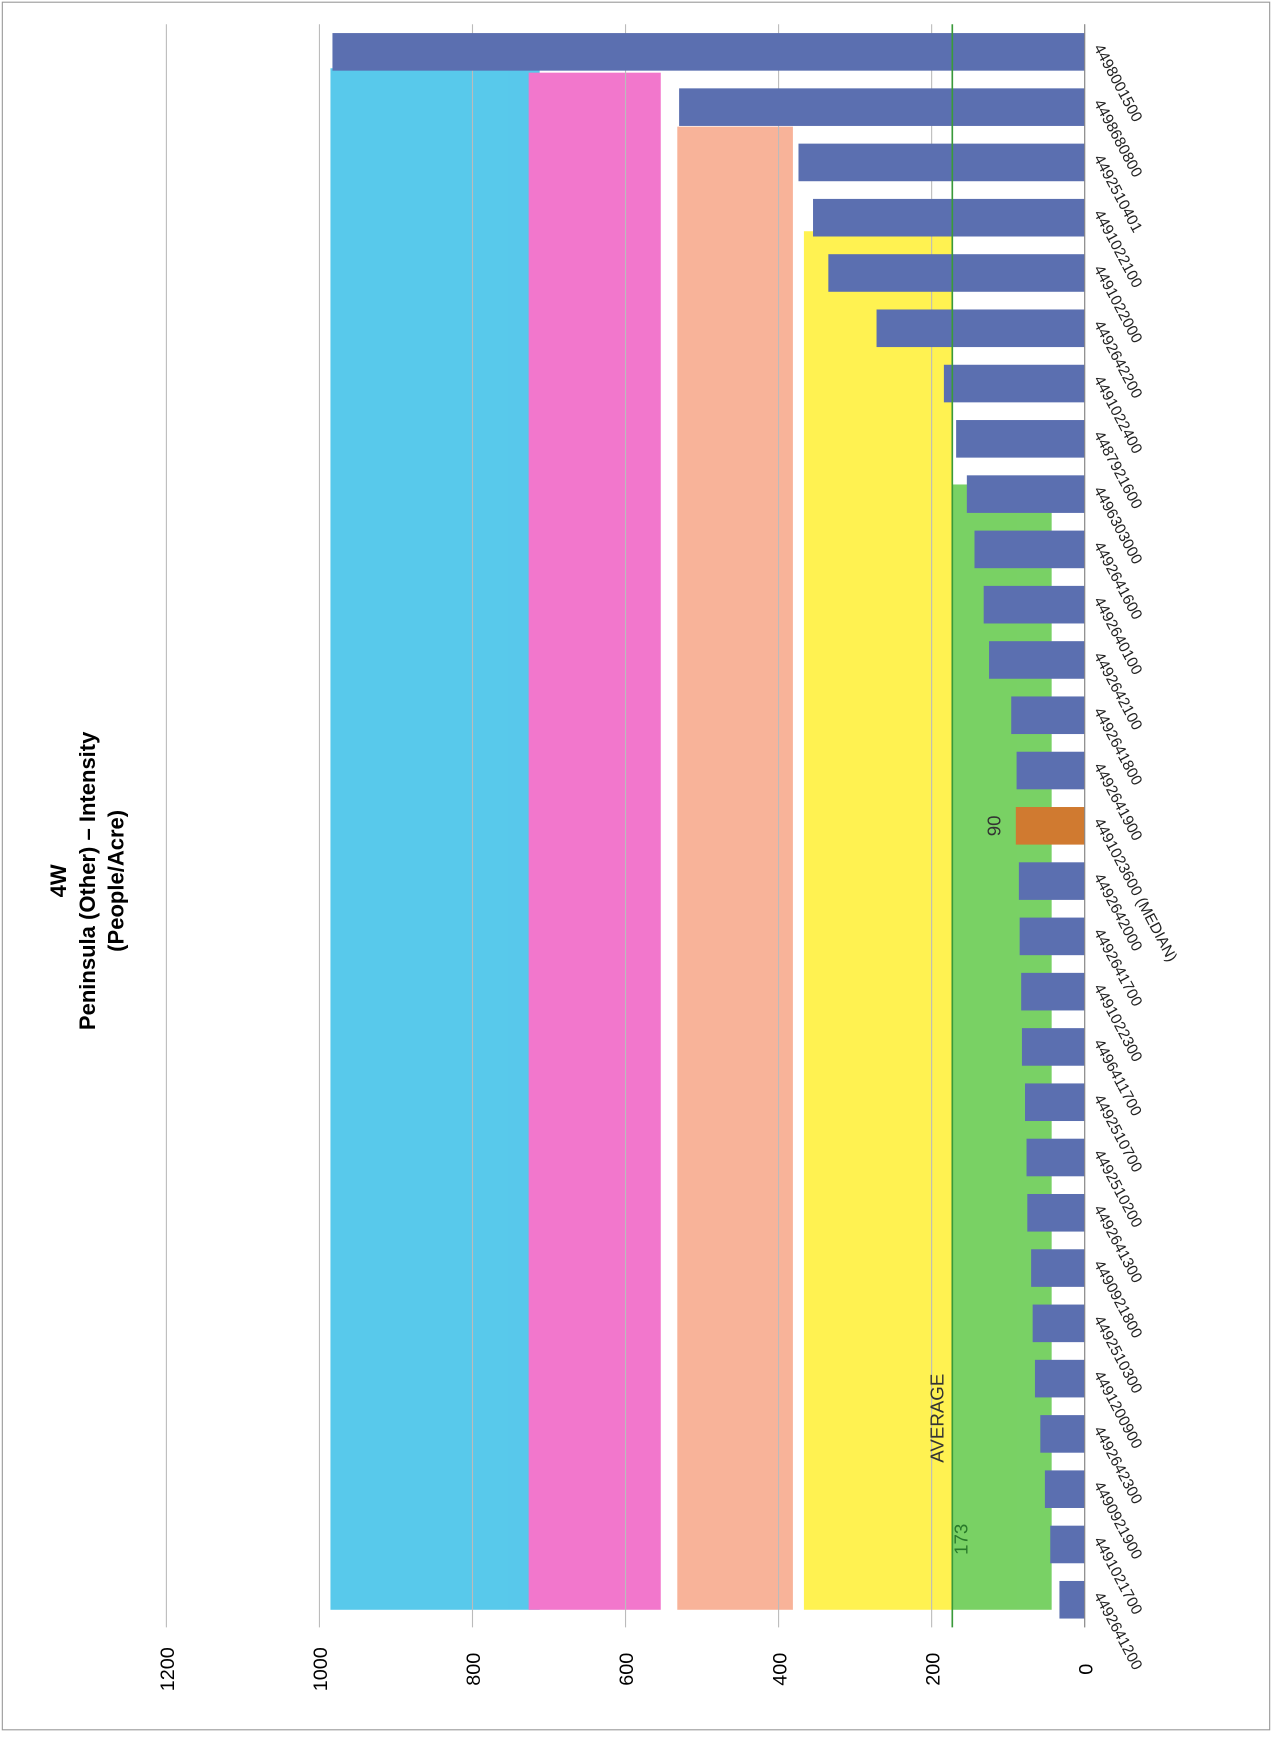 This screenshot has height=1737, width=1272. I want to click on band-cyan, so click(435, 839).